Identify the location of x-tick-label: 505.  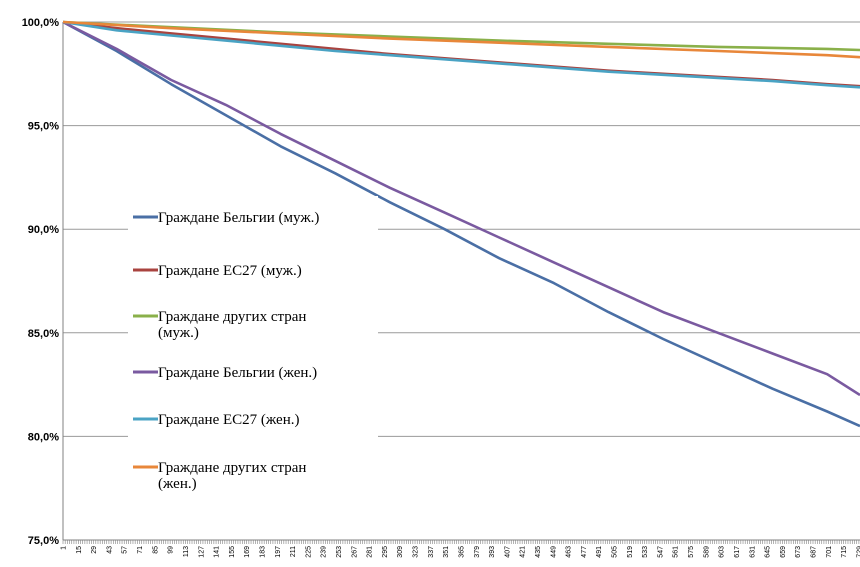
(615, 552).